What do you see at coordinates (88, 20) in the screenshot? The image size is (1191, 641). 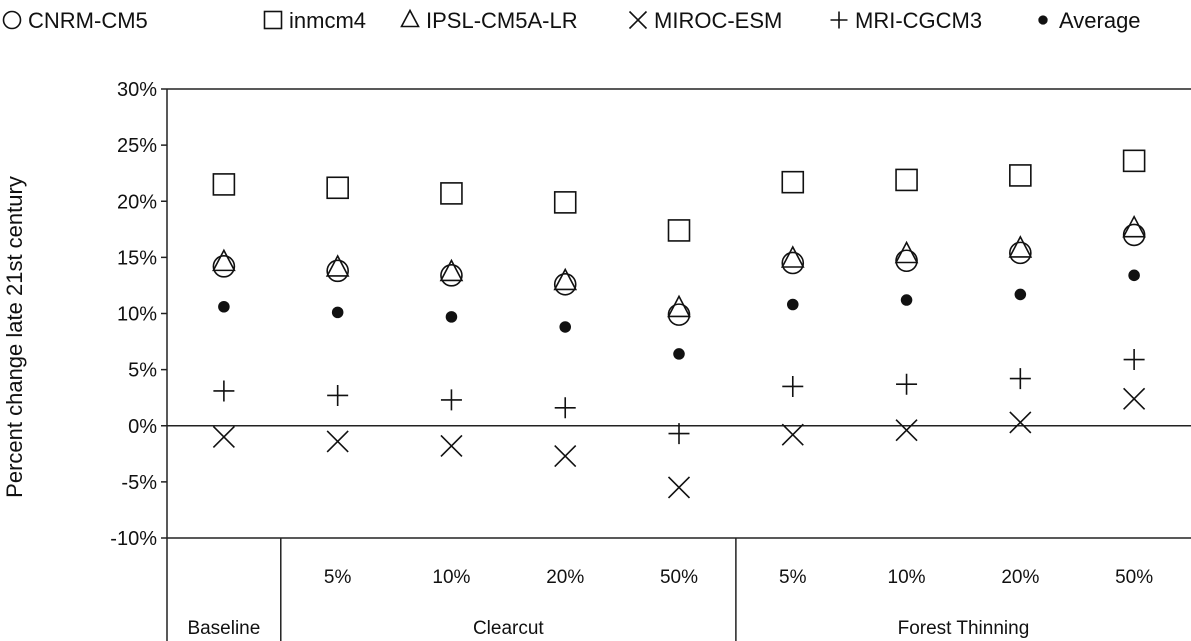 I see `legend-label: CNRM-CM5` at bounding box center [88, 20].